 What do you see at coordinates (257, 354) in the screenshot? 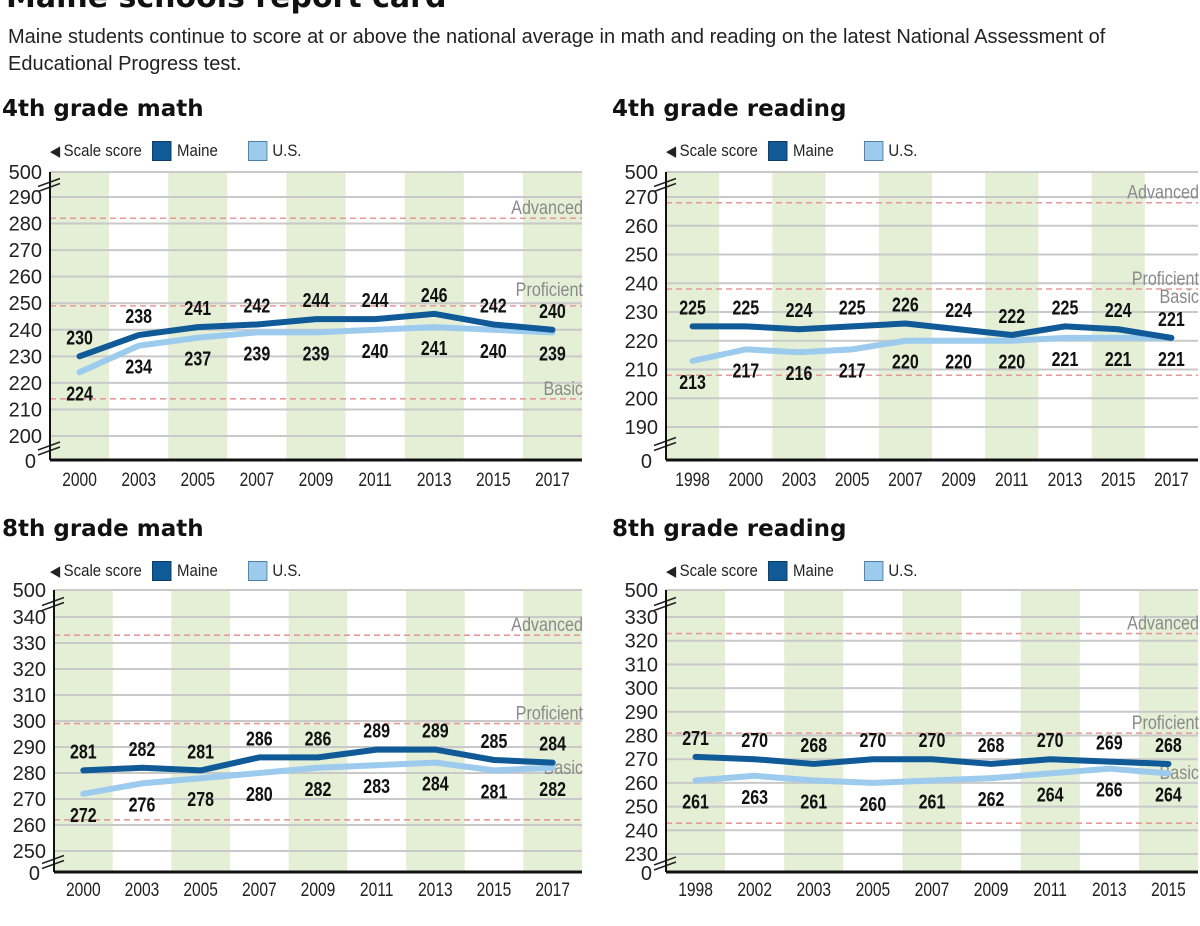
I see `data-label-us: 239` at bounding box center [257, 354].